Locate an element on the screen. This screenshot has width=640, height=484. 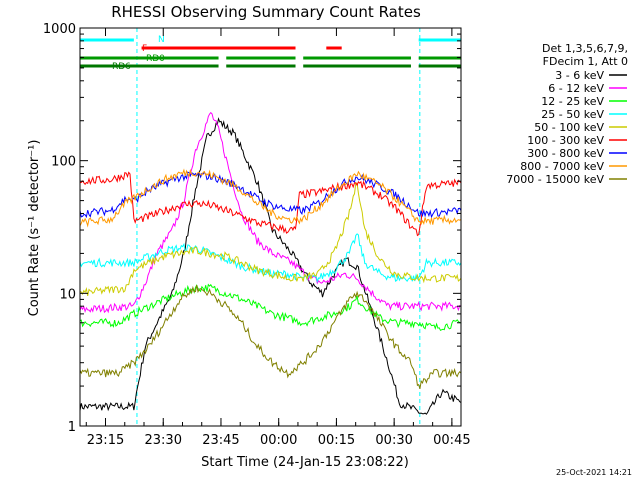
legend-header-1: FDecim 1, Att 0 is located at coordinates (585, 61).